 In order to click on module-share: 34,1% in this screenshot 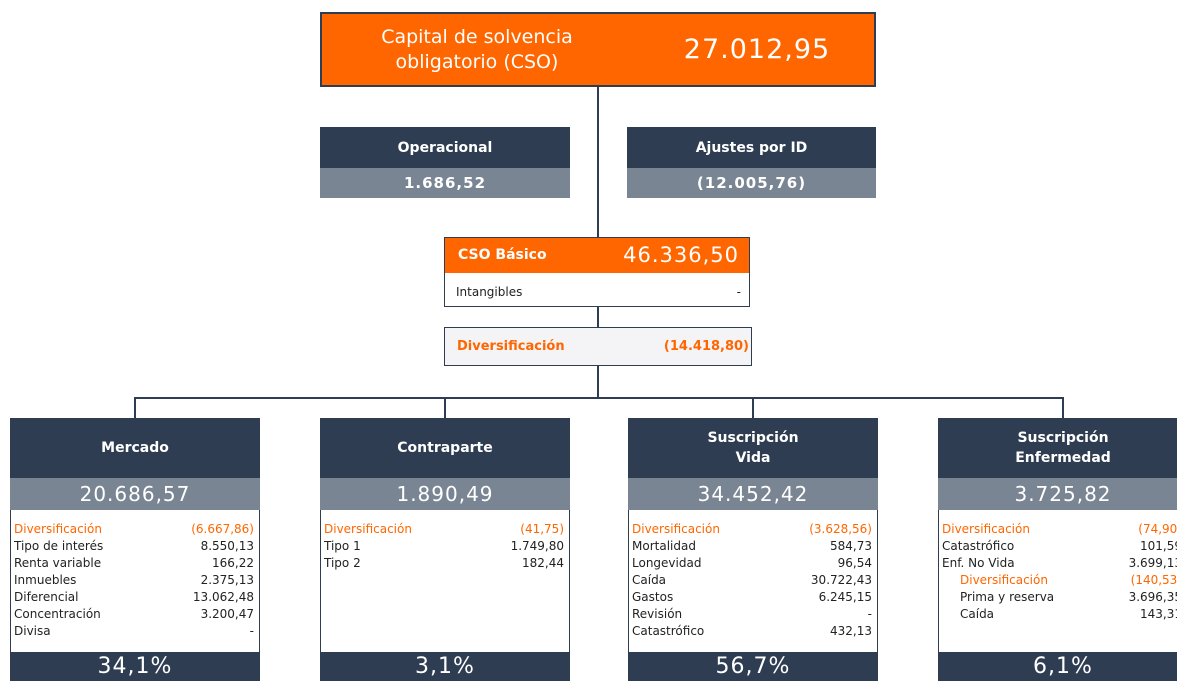, I will do `click(135, 666)`.